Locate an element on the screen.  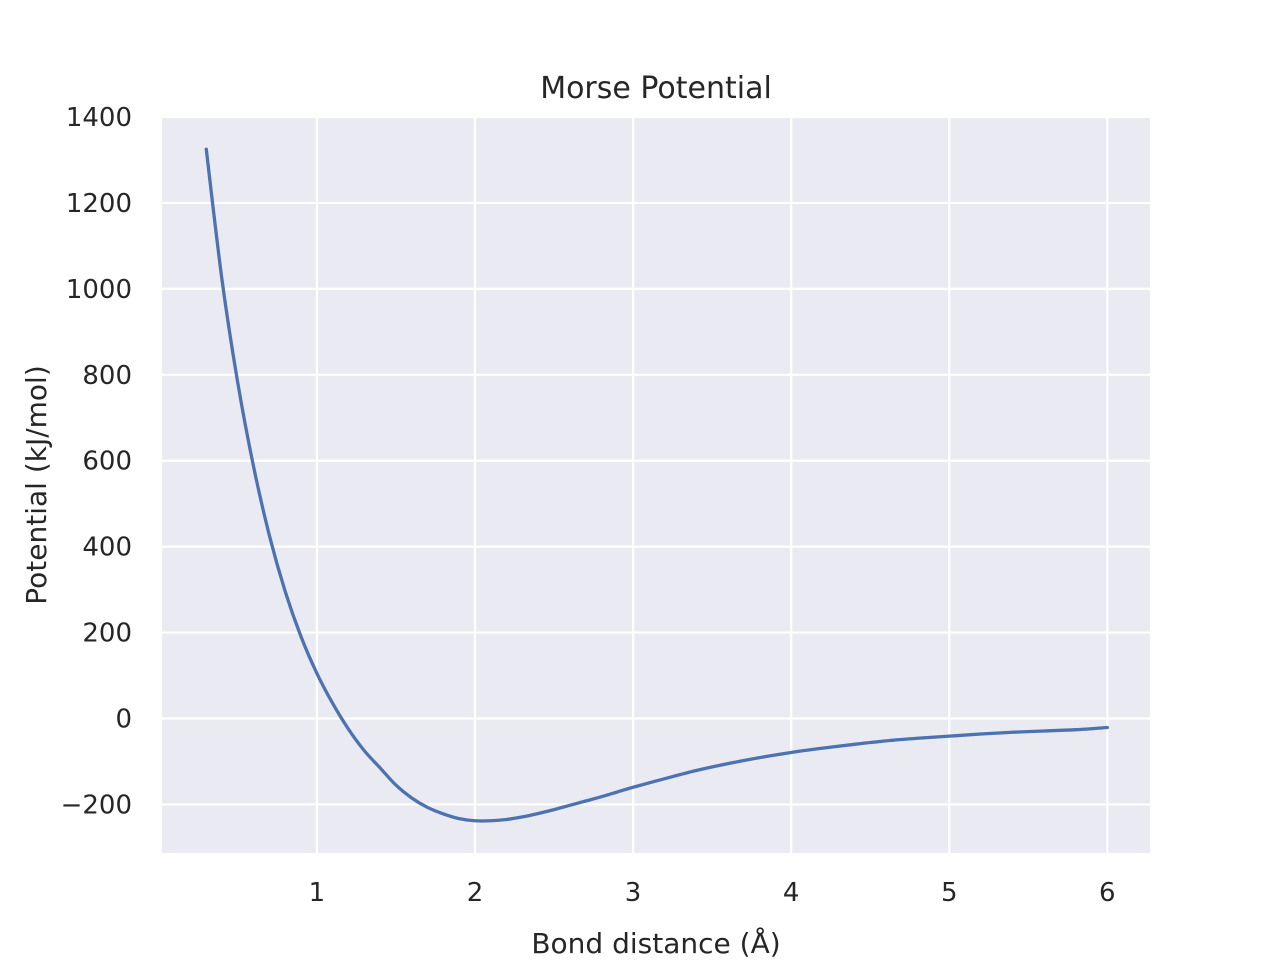
y-tick-label: 600 is located at coordinates (107, 462).